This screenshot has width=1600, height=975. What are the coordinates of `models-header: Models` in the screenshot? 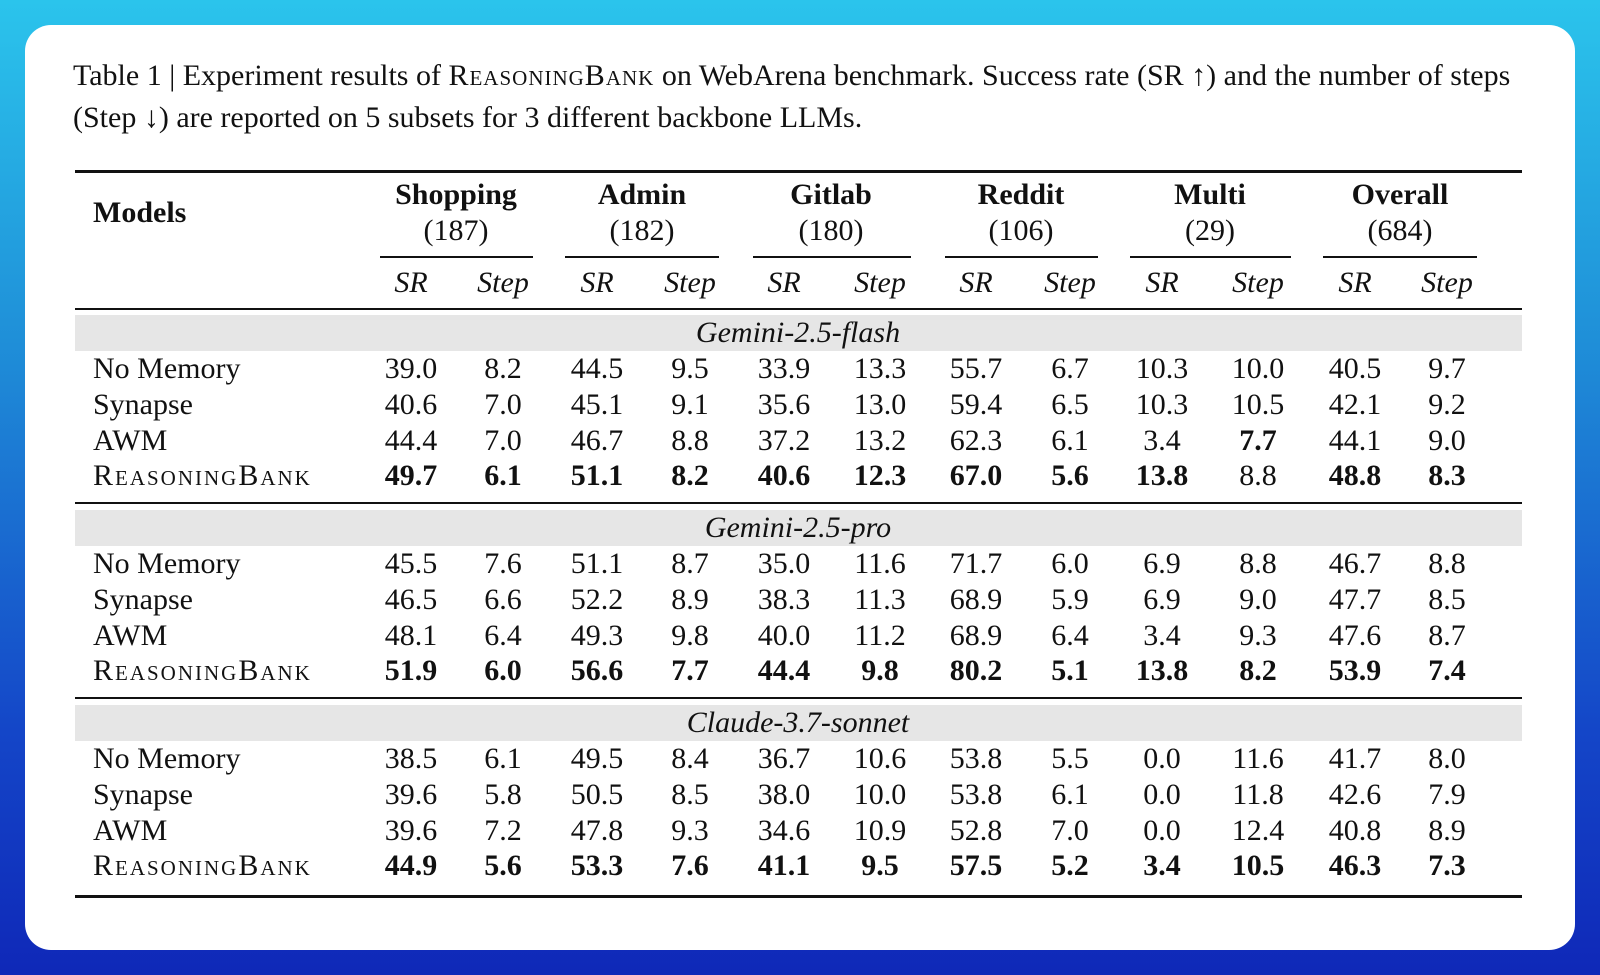 It's located at (140, 212).